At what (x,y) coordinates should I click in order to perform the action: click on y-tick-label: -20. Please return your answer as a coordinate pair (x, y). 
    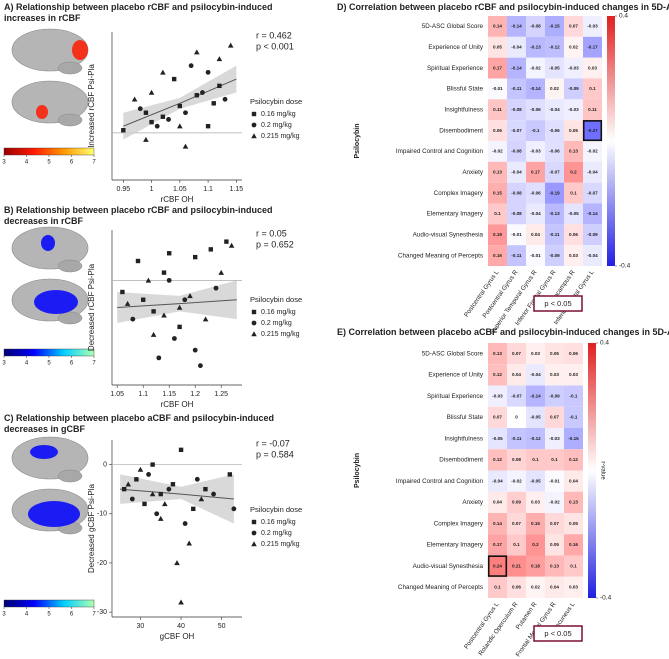
    Looking at the image, I should click on (102, 563).